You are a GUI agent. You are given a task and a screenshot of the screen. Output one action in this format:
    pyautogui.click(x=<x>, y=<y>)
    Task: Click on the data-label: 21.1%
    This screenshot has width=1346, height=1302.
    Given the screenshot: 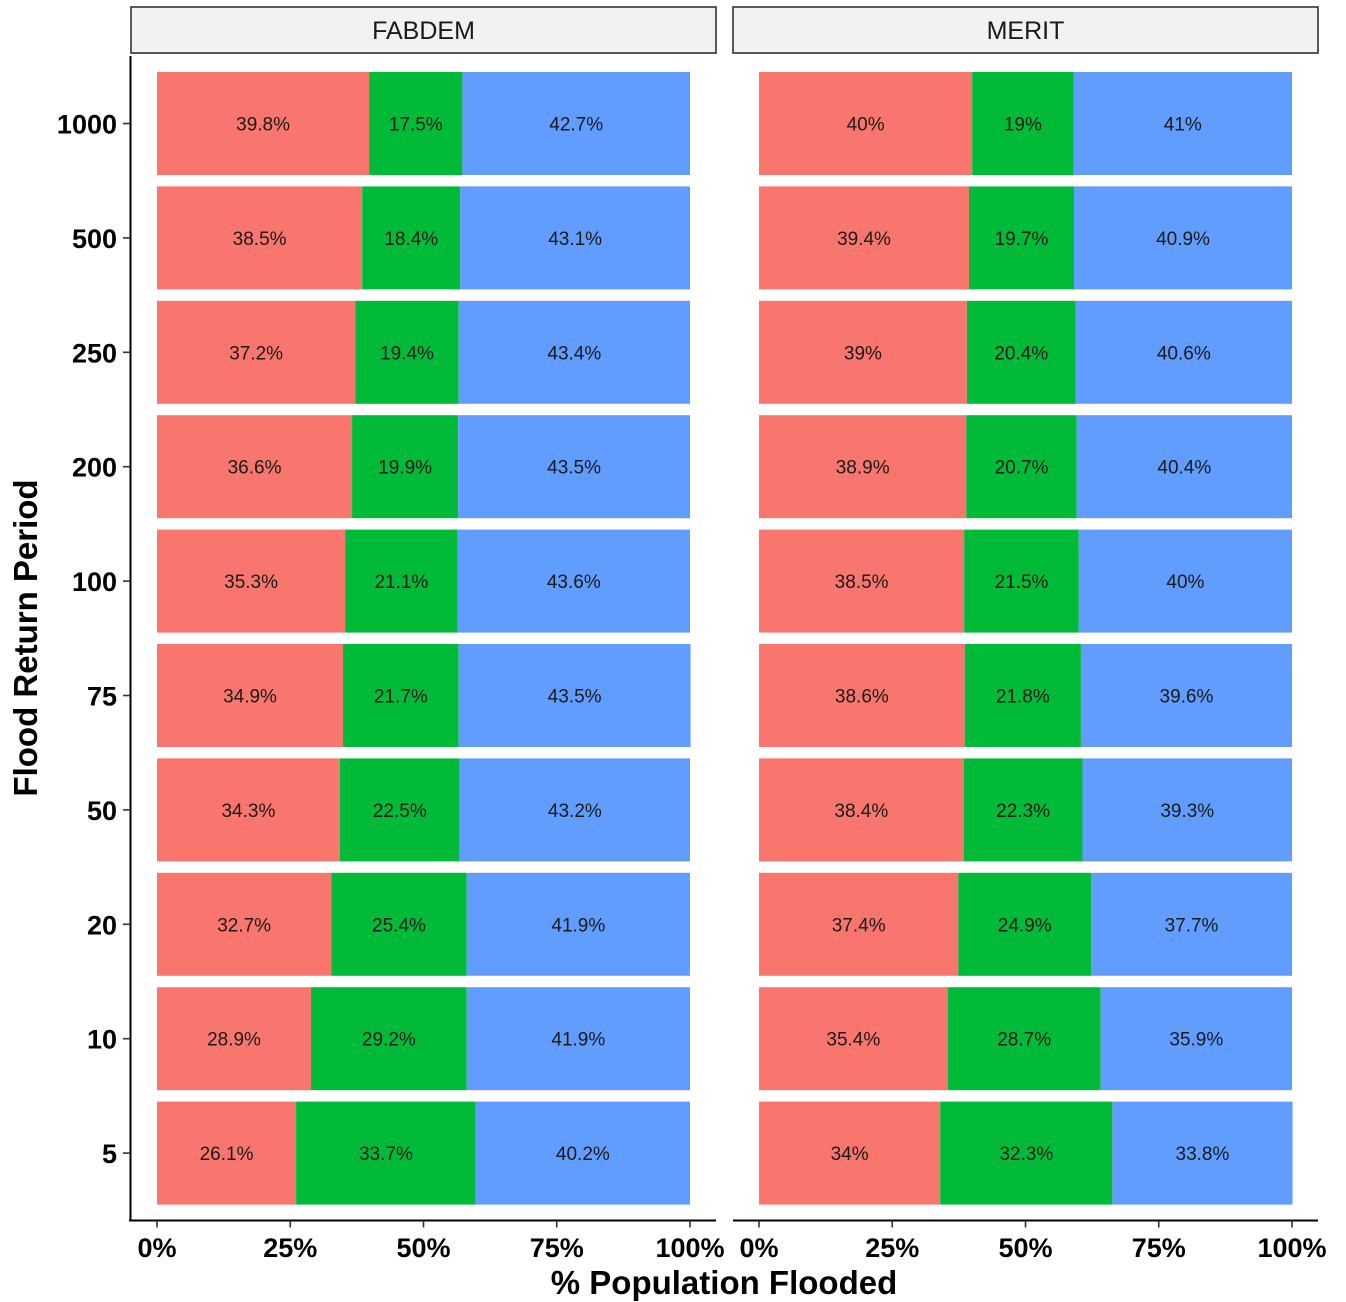 What is the action you would take?
    pyautogui.click(x=401, y=582)
    